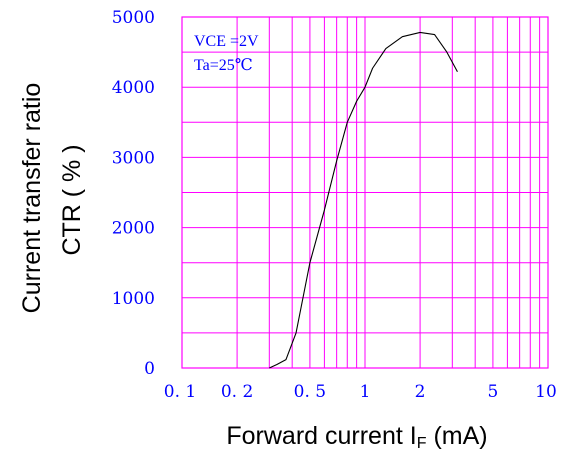  I want to click on y-tick-label: 5000, so click(133, 18).